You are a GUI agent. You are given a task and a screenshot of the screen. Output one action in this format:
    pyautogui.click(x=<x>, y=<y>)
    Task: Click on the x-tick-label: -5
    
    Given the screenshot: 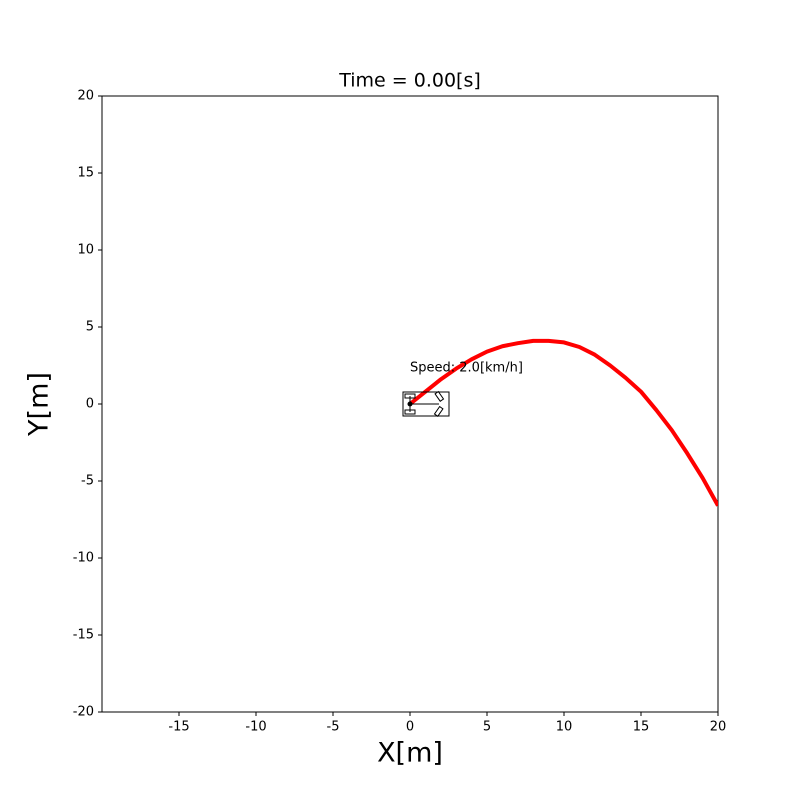 What is the action you would take?
    pyautogui.click(x=333, y=727)
    